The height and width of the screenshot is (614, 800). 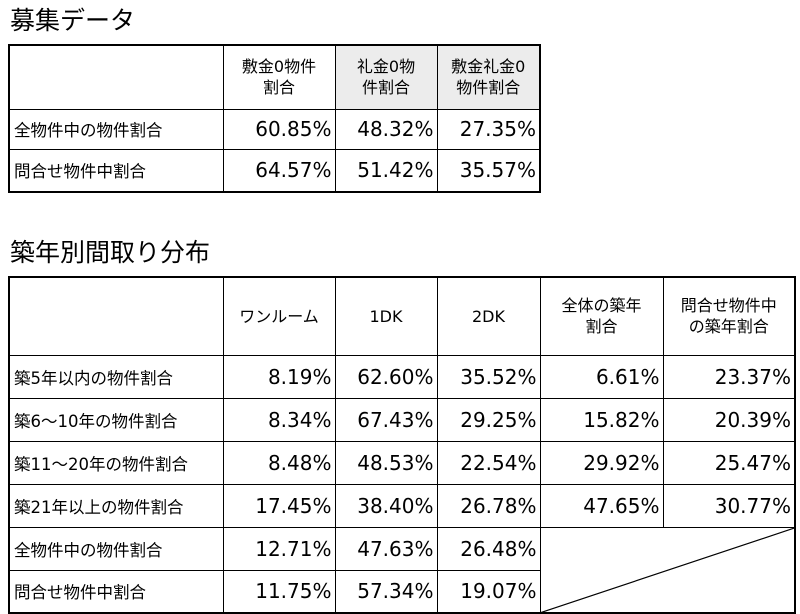 I want to click on cell-value: 8.48%, so click(x=279, y=462).